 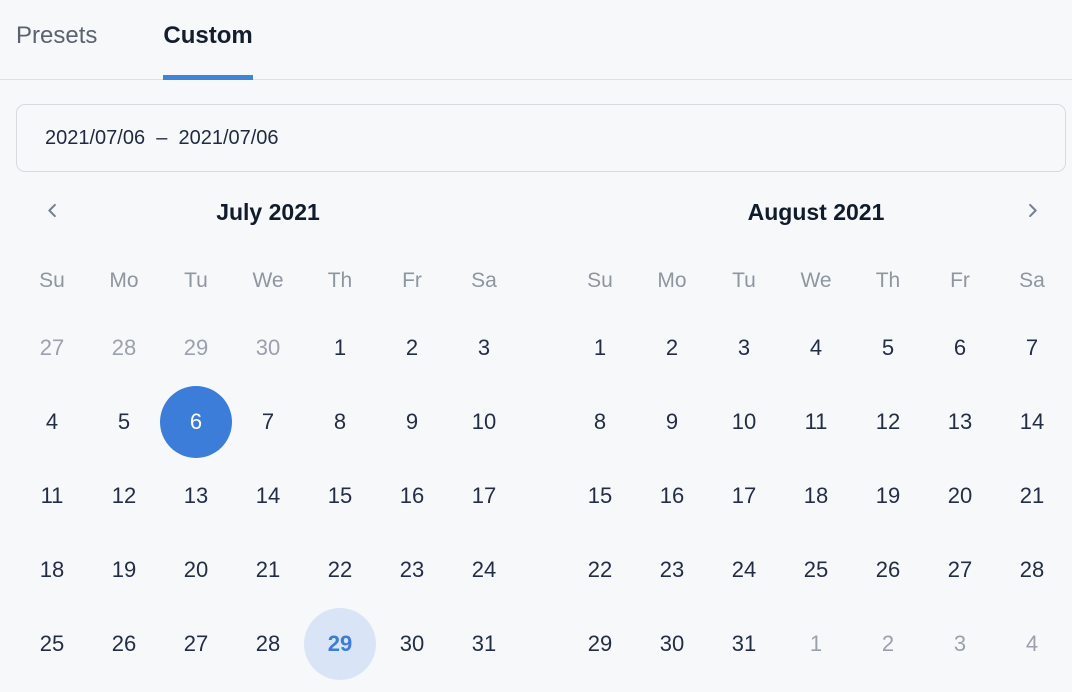 I want to click on day-cell-wrap: 19, so click(x=888, y=496).